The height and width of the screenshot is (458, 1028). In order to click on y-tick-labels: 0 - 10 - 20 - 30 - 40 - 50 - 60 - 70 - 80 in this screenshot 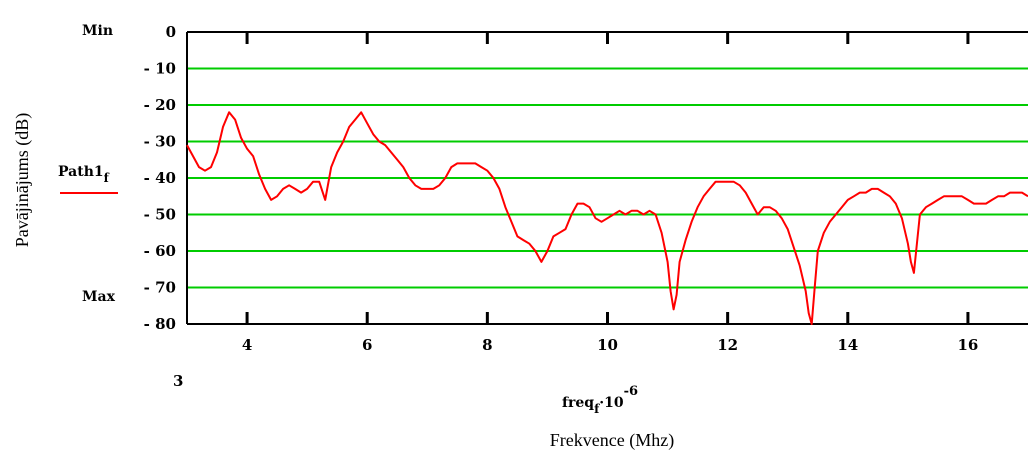, I will do `click(160, 178)`.